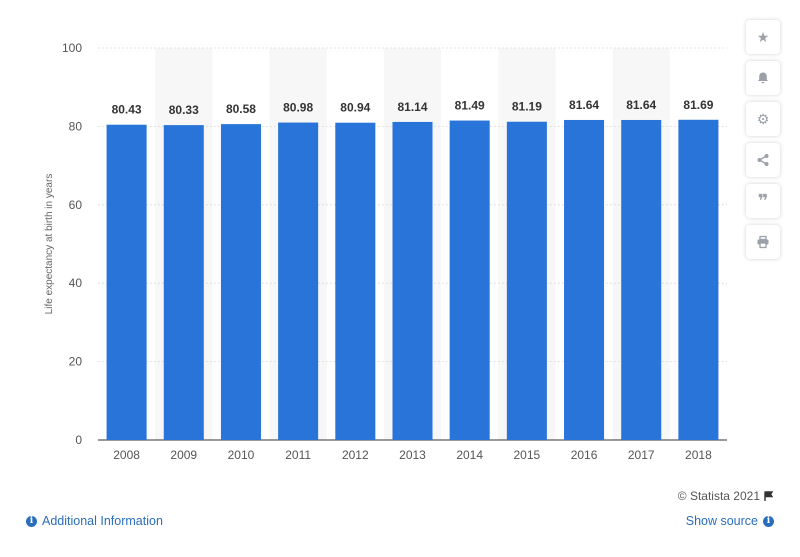  I want to click on x-tick-label: 2015, so click(527, 455).